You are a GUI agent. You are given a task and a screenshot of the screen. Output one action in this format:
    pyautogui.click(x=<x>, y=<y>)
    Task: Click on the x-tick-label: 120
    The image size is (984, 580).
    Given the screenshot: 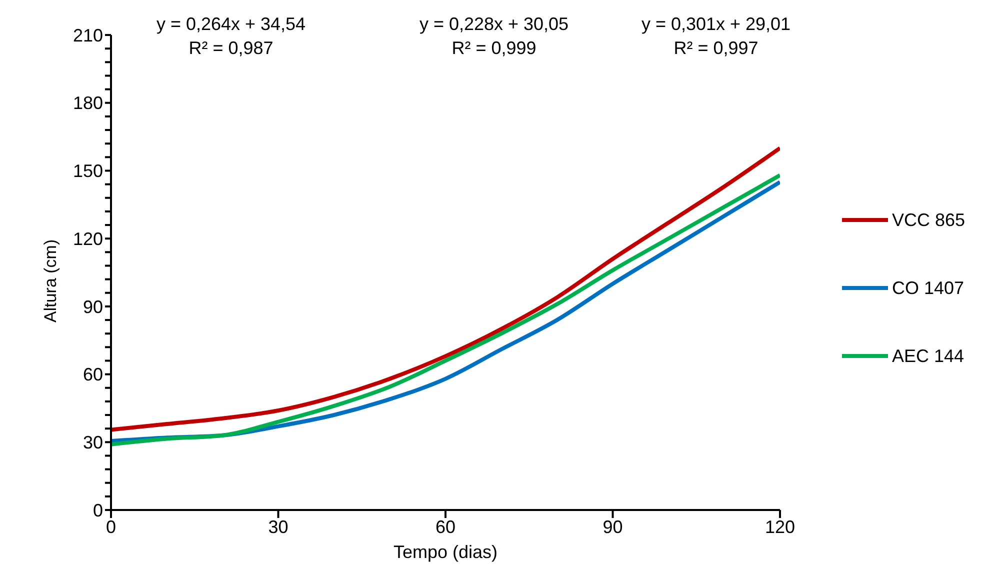 What is the action you would take?
    pyautogui.click(x=780, y=526)
    